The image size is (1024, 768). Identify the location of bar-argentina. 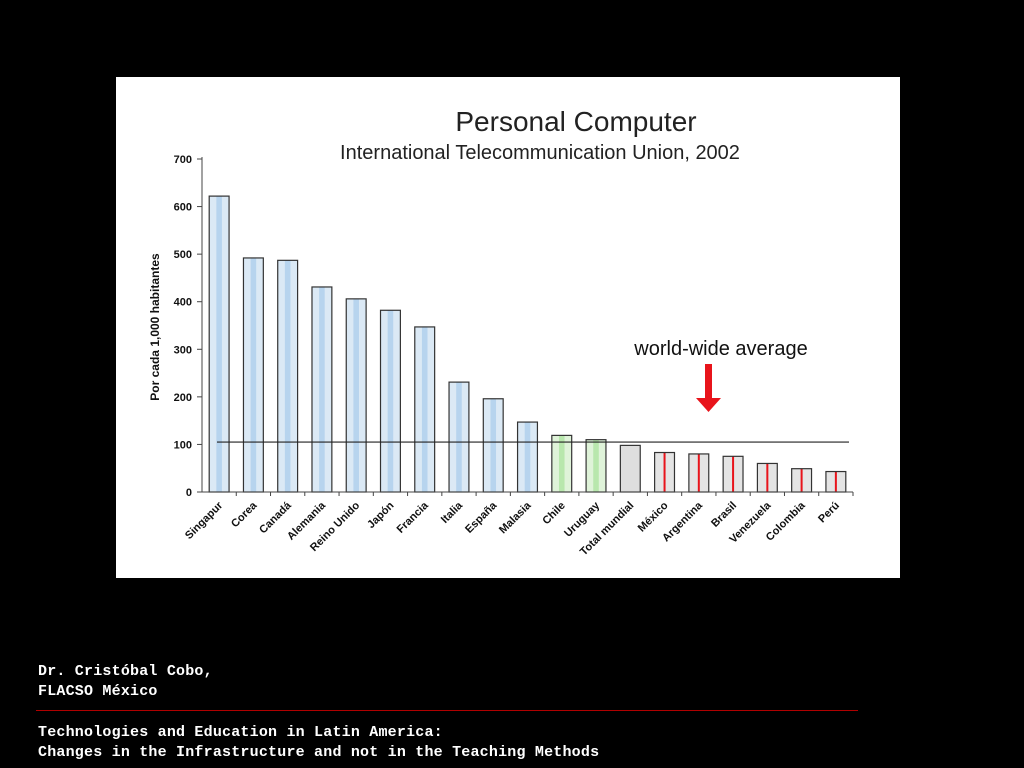
(699, 473).